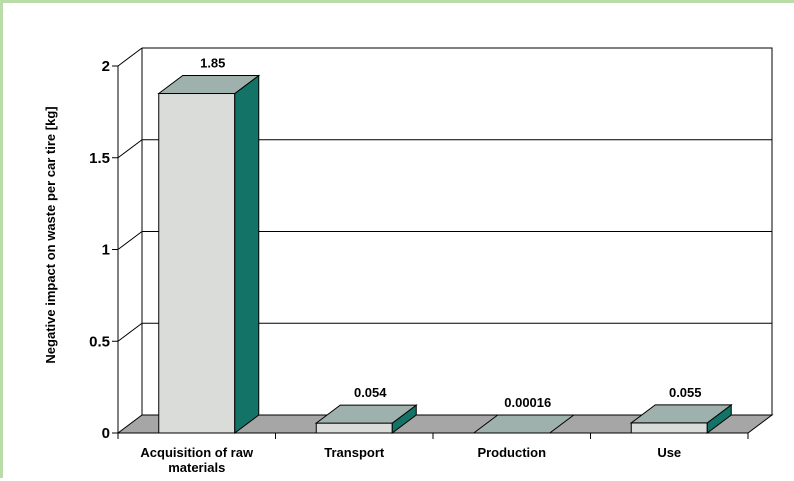 This screenshot has width=794, height=481. What do you see at coordinates (130, 57) in the screenshot?
I see `left-wall-top-edge` at bounding box center [130, 57].